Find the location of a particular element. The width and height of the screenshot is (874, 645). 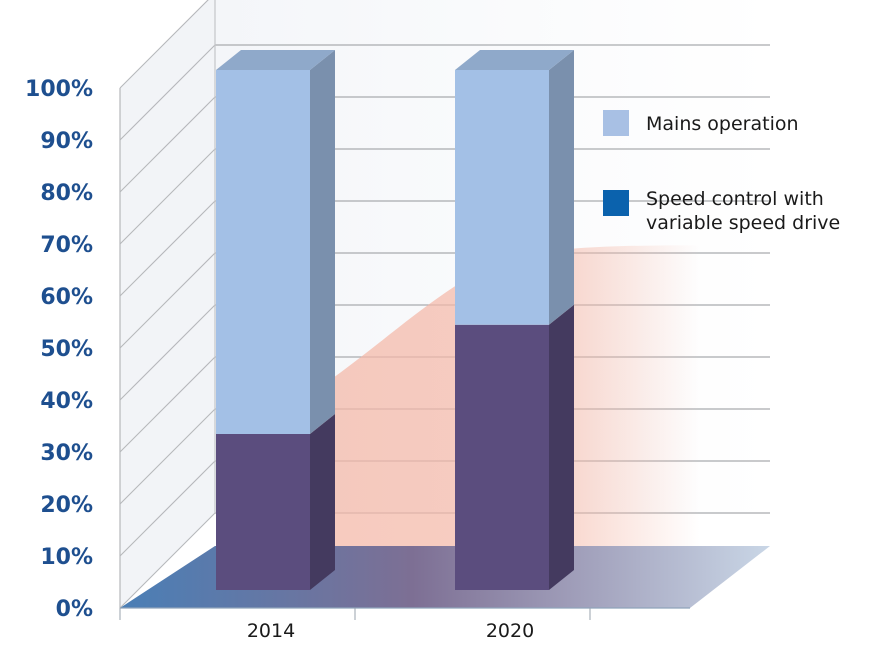

y-tick-label: 40% is located at coordinates (66, 401).